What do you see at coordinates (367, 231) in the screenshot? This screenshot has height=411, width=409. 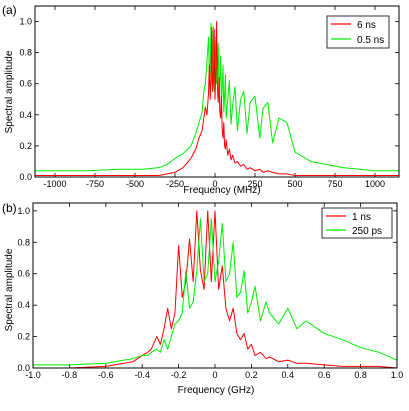 I see `panel-b-legend-label-2: 250 ps` at bounding box center [367, 231].